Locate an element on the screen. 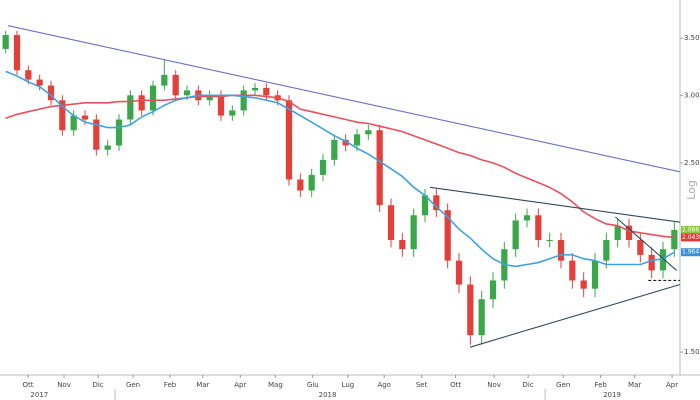 The image size is (700, 400). y-tick-label: 3.00 is located at coordinates (692, 95).